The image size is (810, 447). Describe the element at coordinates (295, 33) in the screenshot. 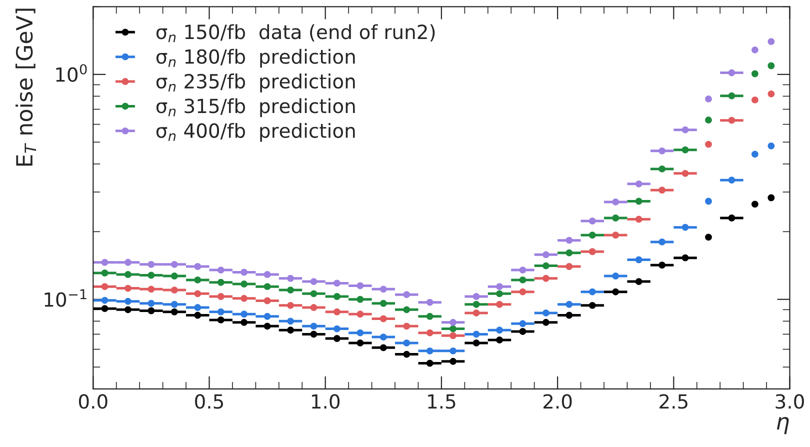

I see `legend-label: σ$_{n}$ 150/fb data (end of run2)` at that location.